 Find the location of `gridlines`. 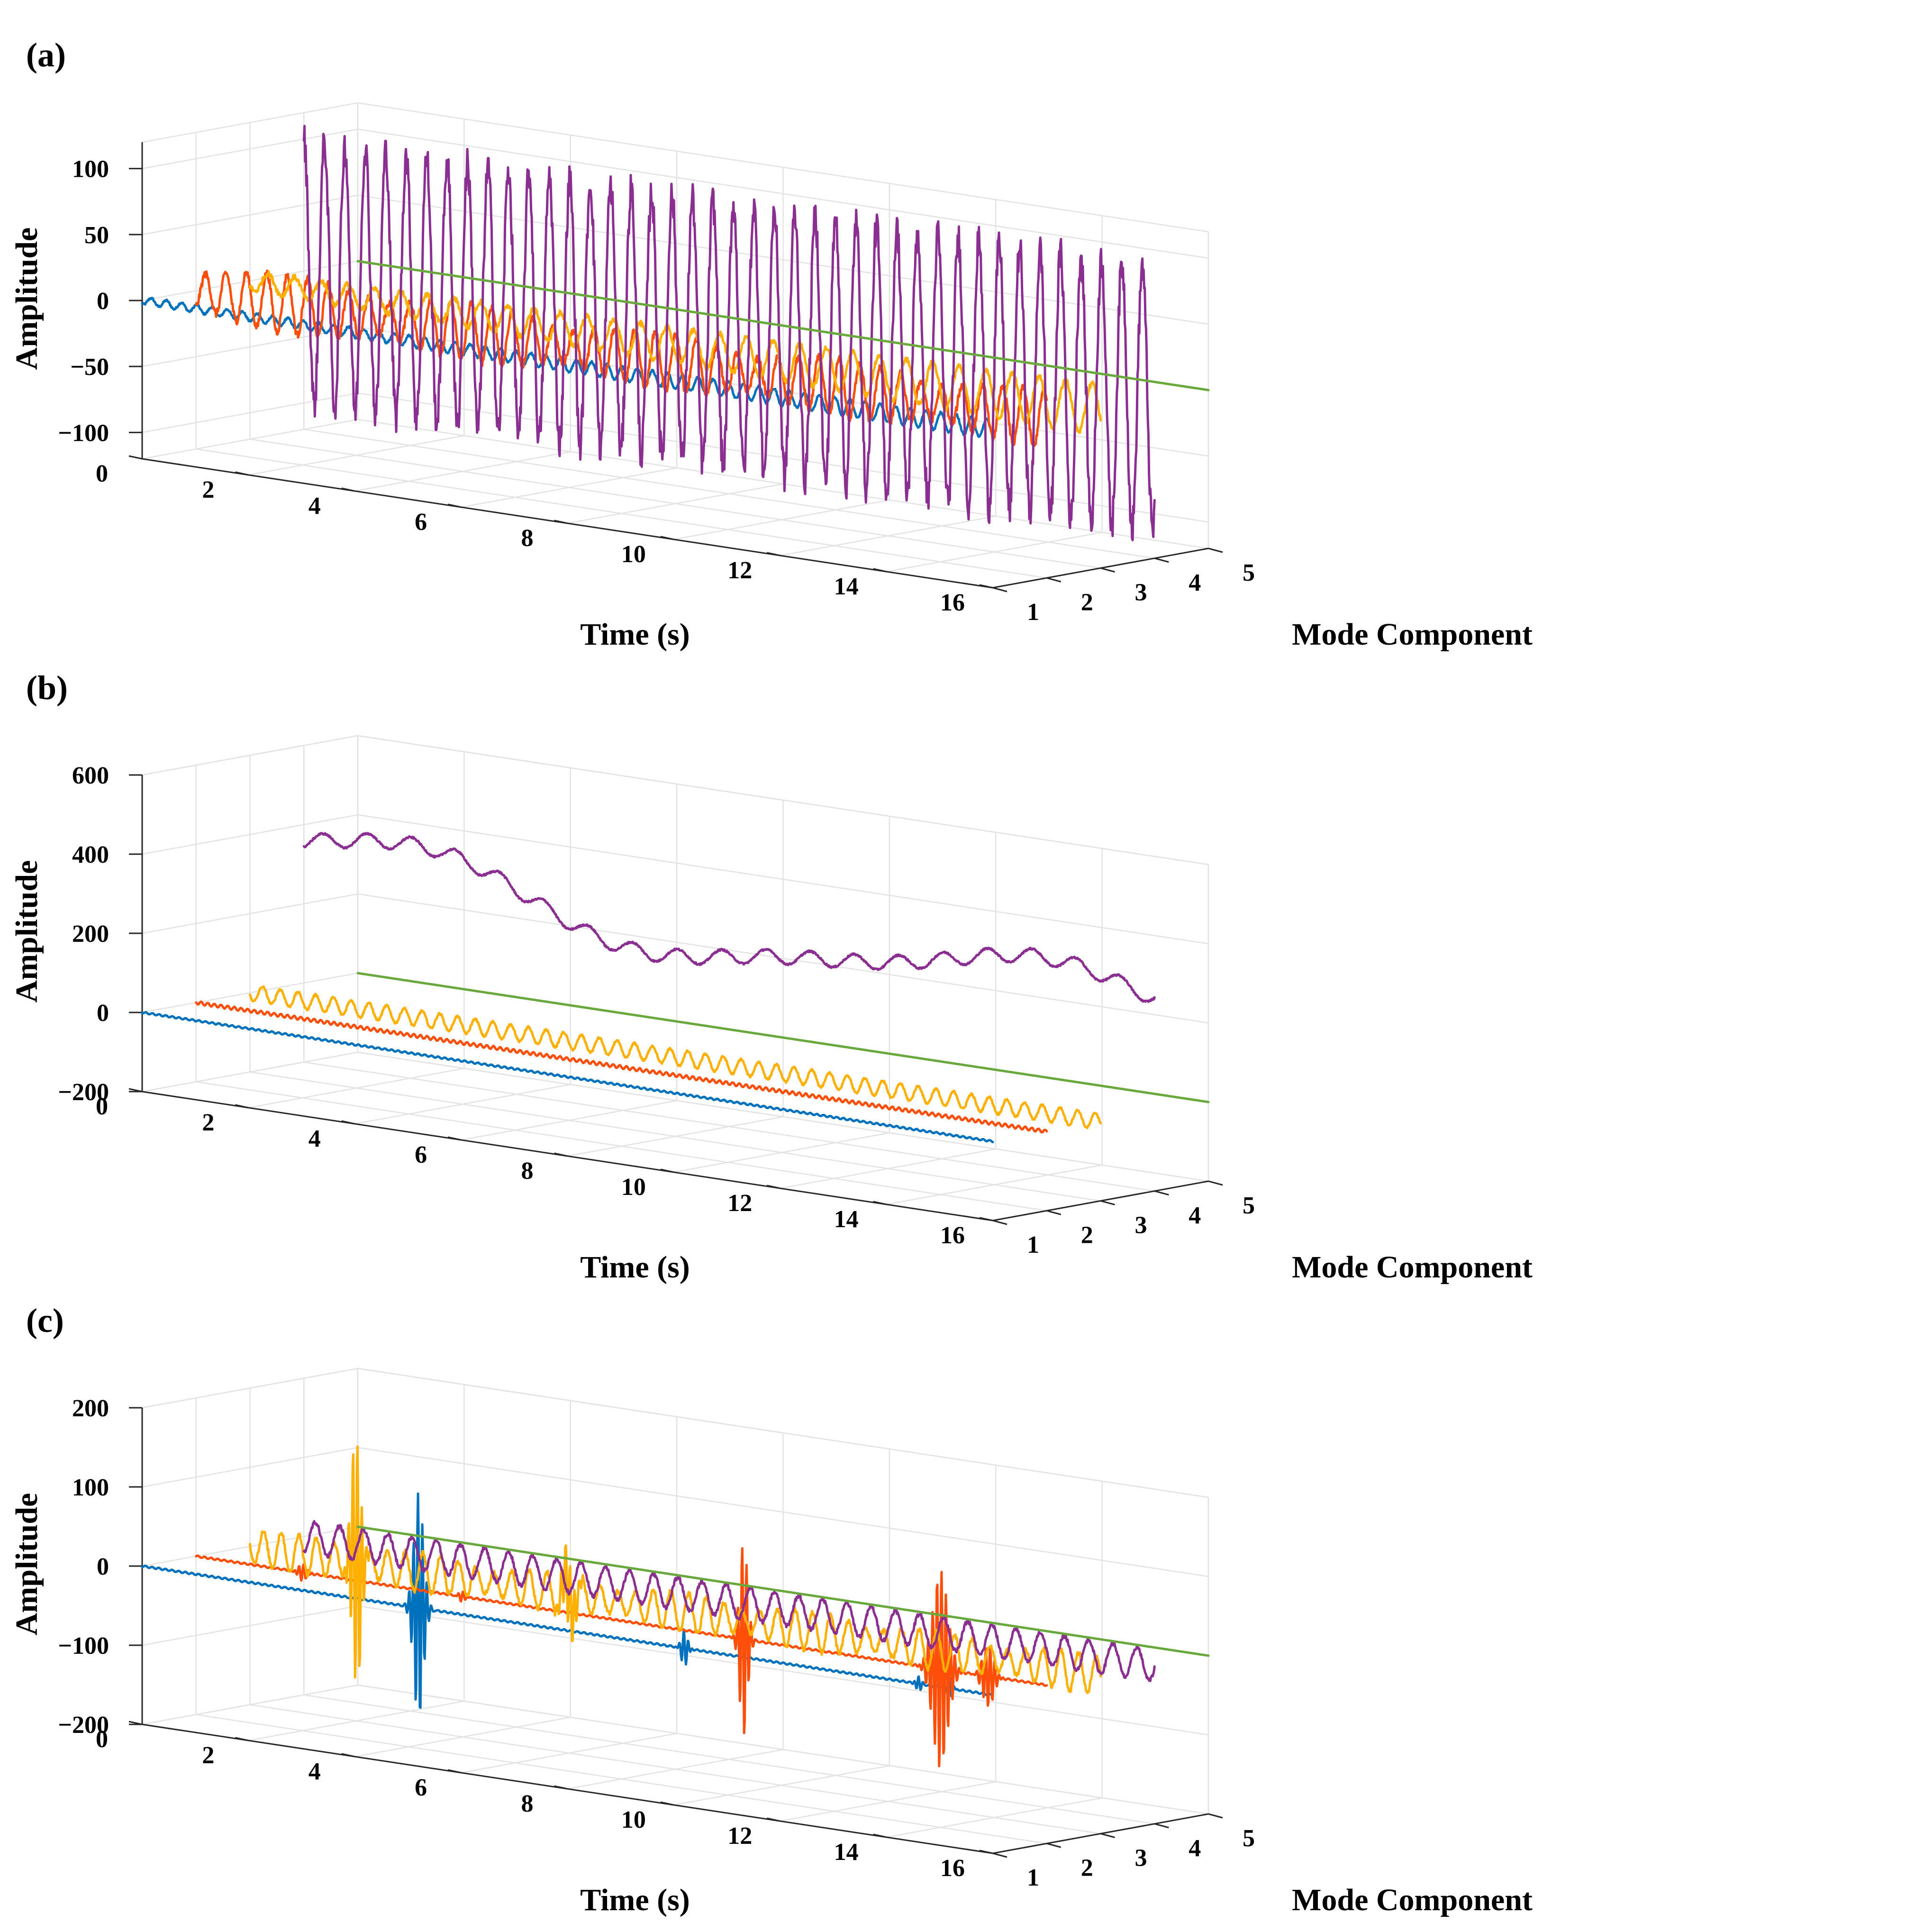

gridlines is located at coordinates (675, 978).